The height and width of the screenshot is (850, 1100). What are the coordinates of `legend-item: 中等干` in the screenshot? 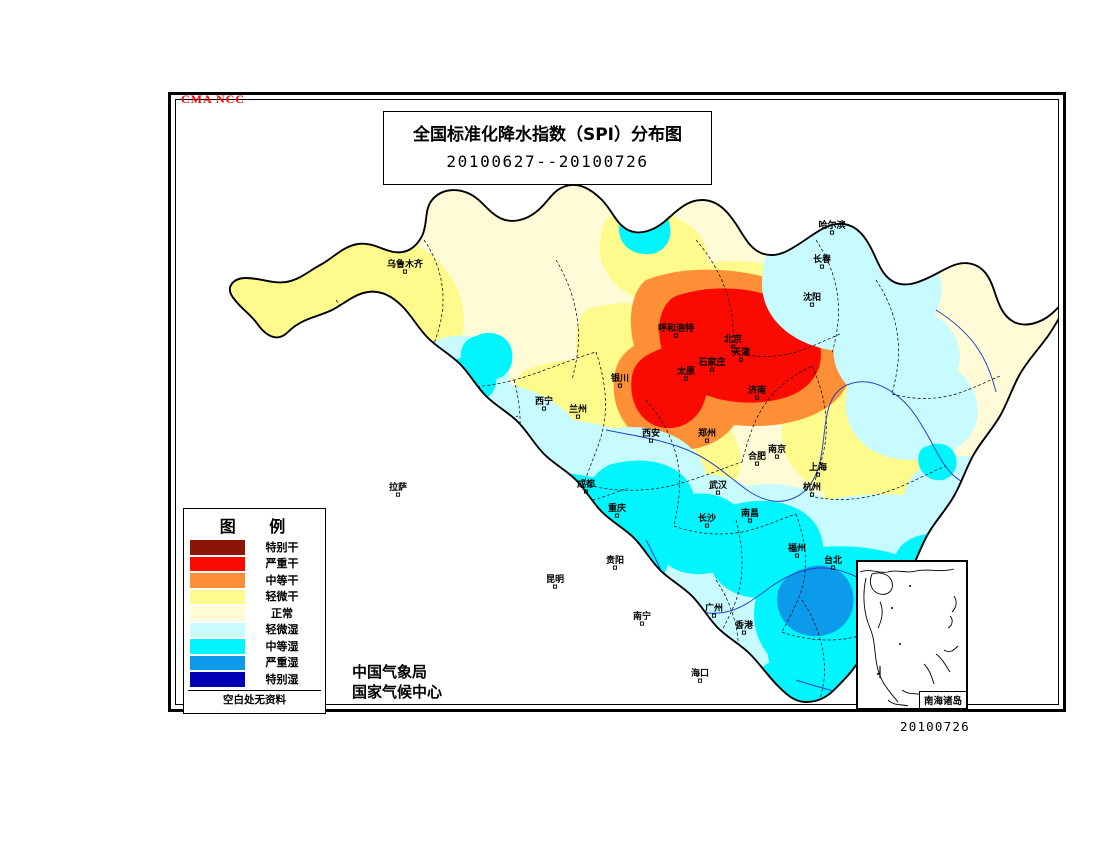 It's located at (254, 580).